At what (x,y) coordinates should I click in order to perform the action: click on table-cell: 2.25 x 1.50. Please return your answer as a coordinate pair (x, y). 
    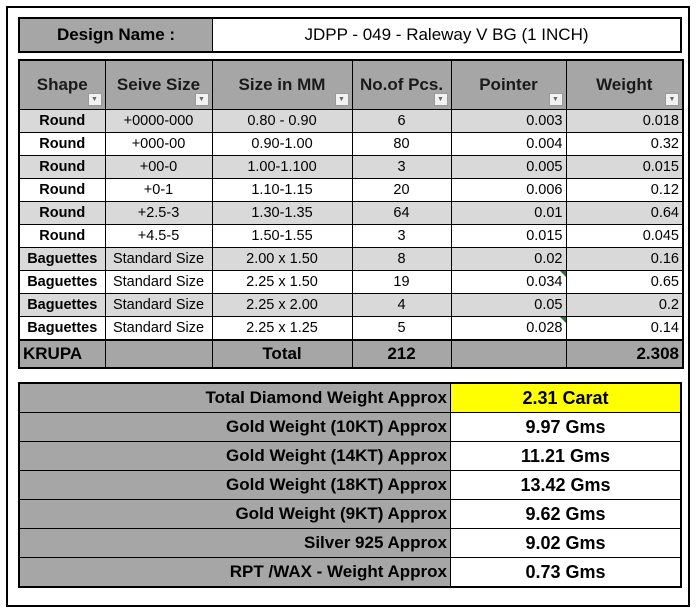
    Looking at the image, I should click on (282, 282).